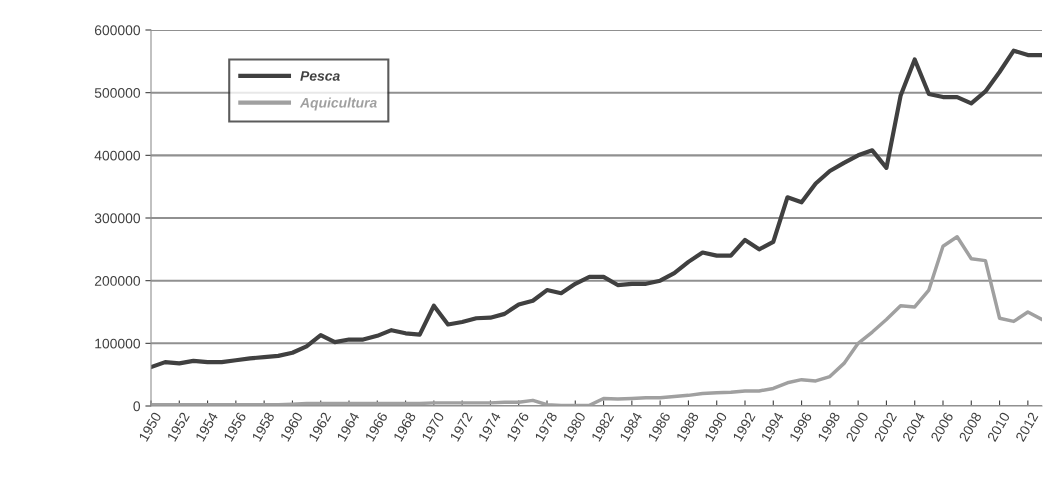 The height and width of the screenshot is (495, 1047). I want to click on y-tick-label: 100000, so click(118, 343).